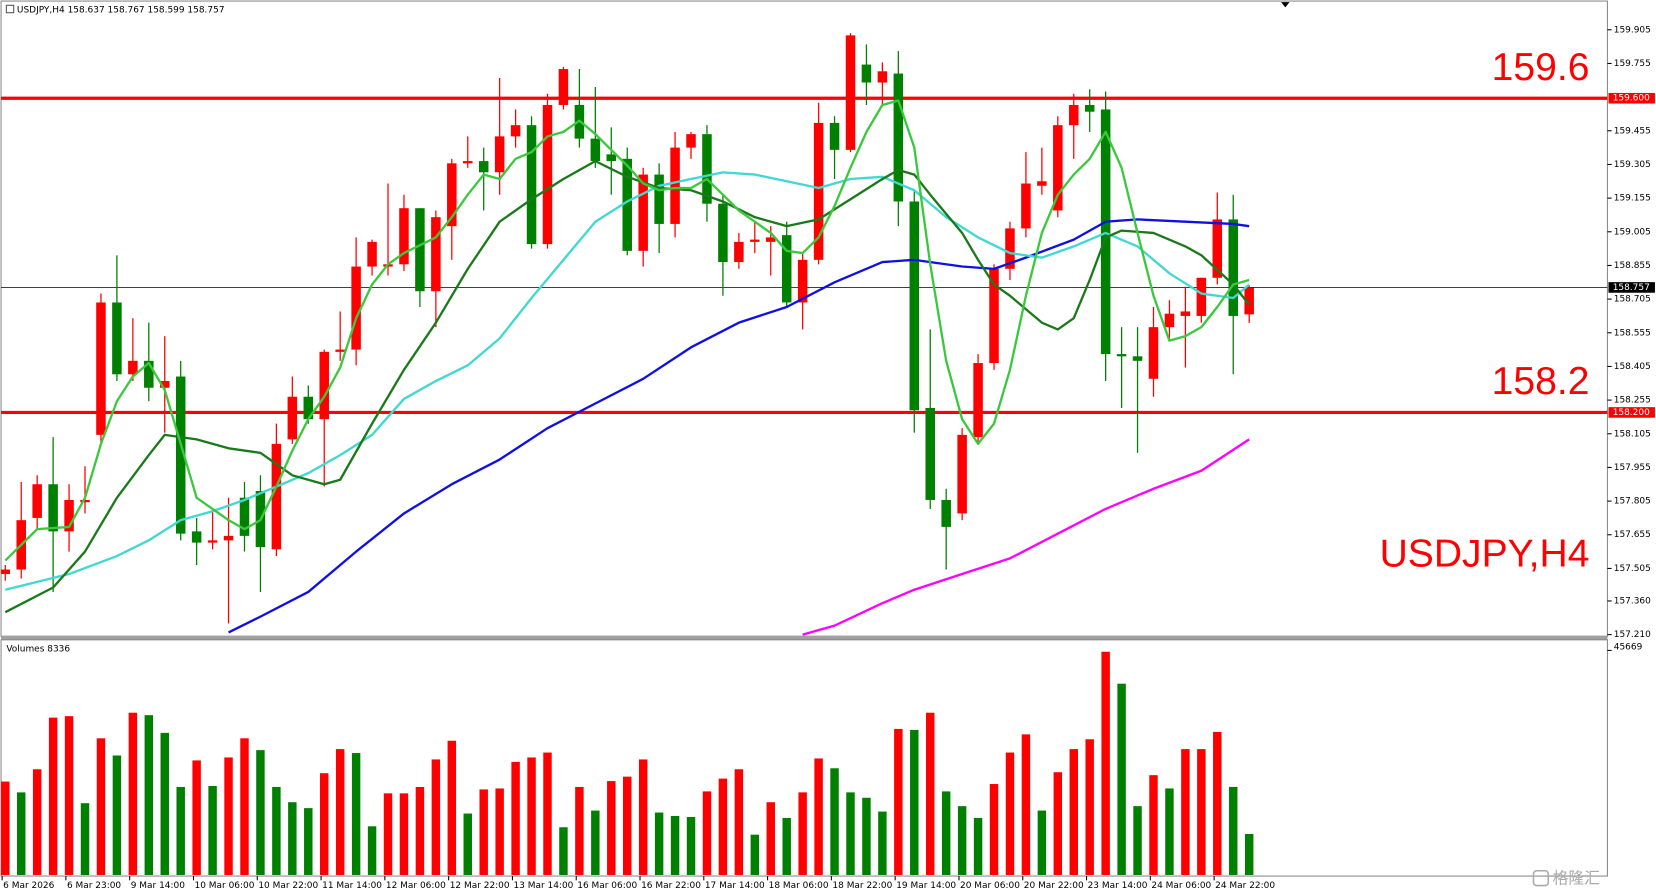 This screenshot has width=1656, height=893. What do you see at coordinates (1245, 886) in the screenshot?
I see `x-tick-label: 24 Mar 22:00` at bounding box center [1245, 886].